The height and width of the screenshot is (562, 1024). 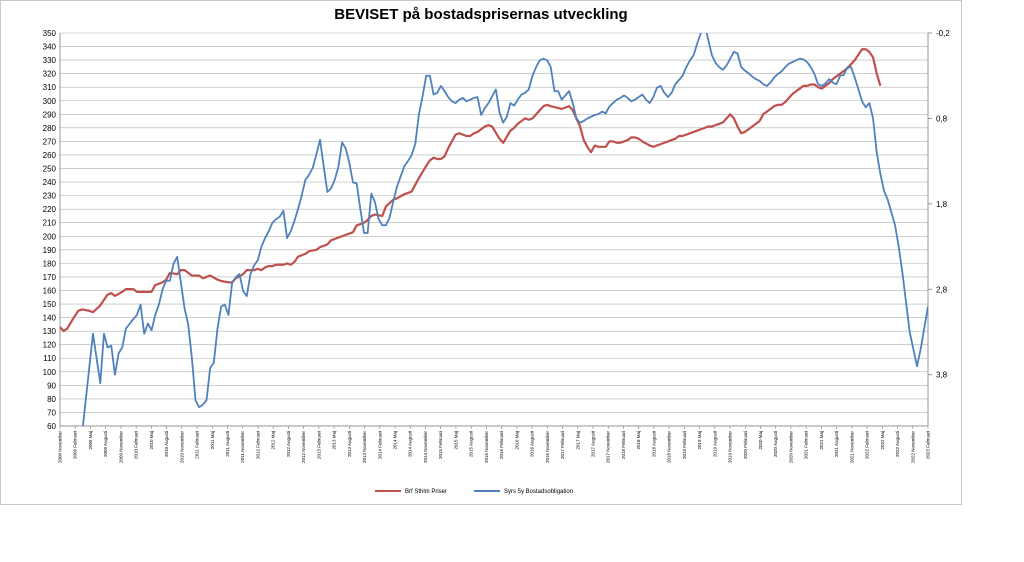 I want to click on x-tick-label: 2011 Februari, so click(x=197, y=445).